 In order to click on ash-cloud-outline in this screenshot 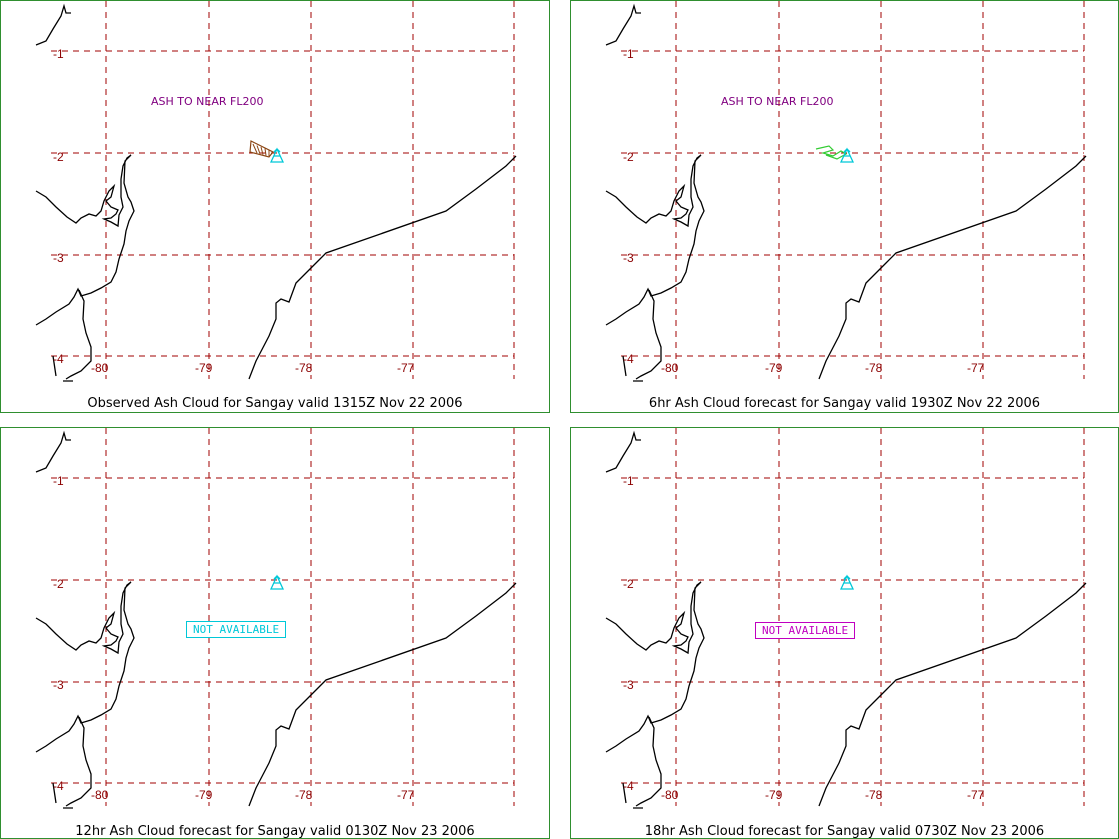, I will do `click(261, 149)`.